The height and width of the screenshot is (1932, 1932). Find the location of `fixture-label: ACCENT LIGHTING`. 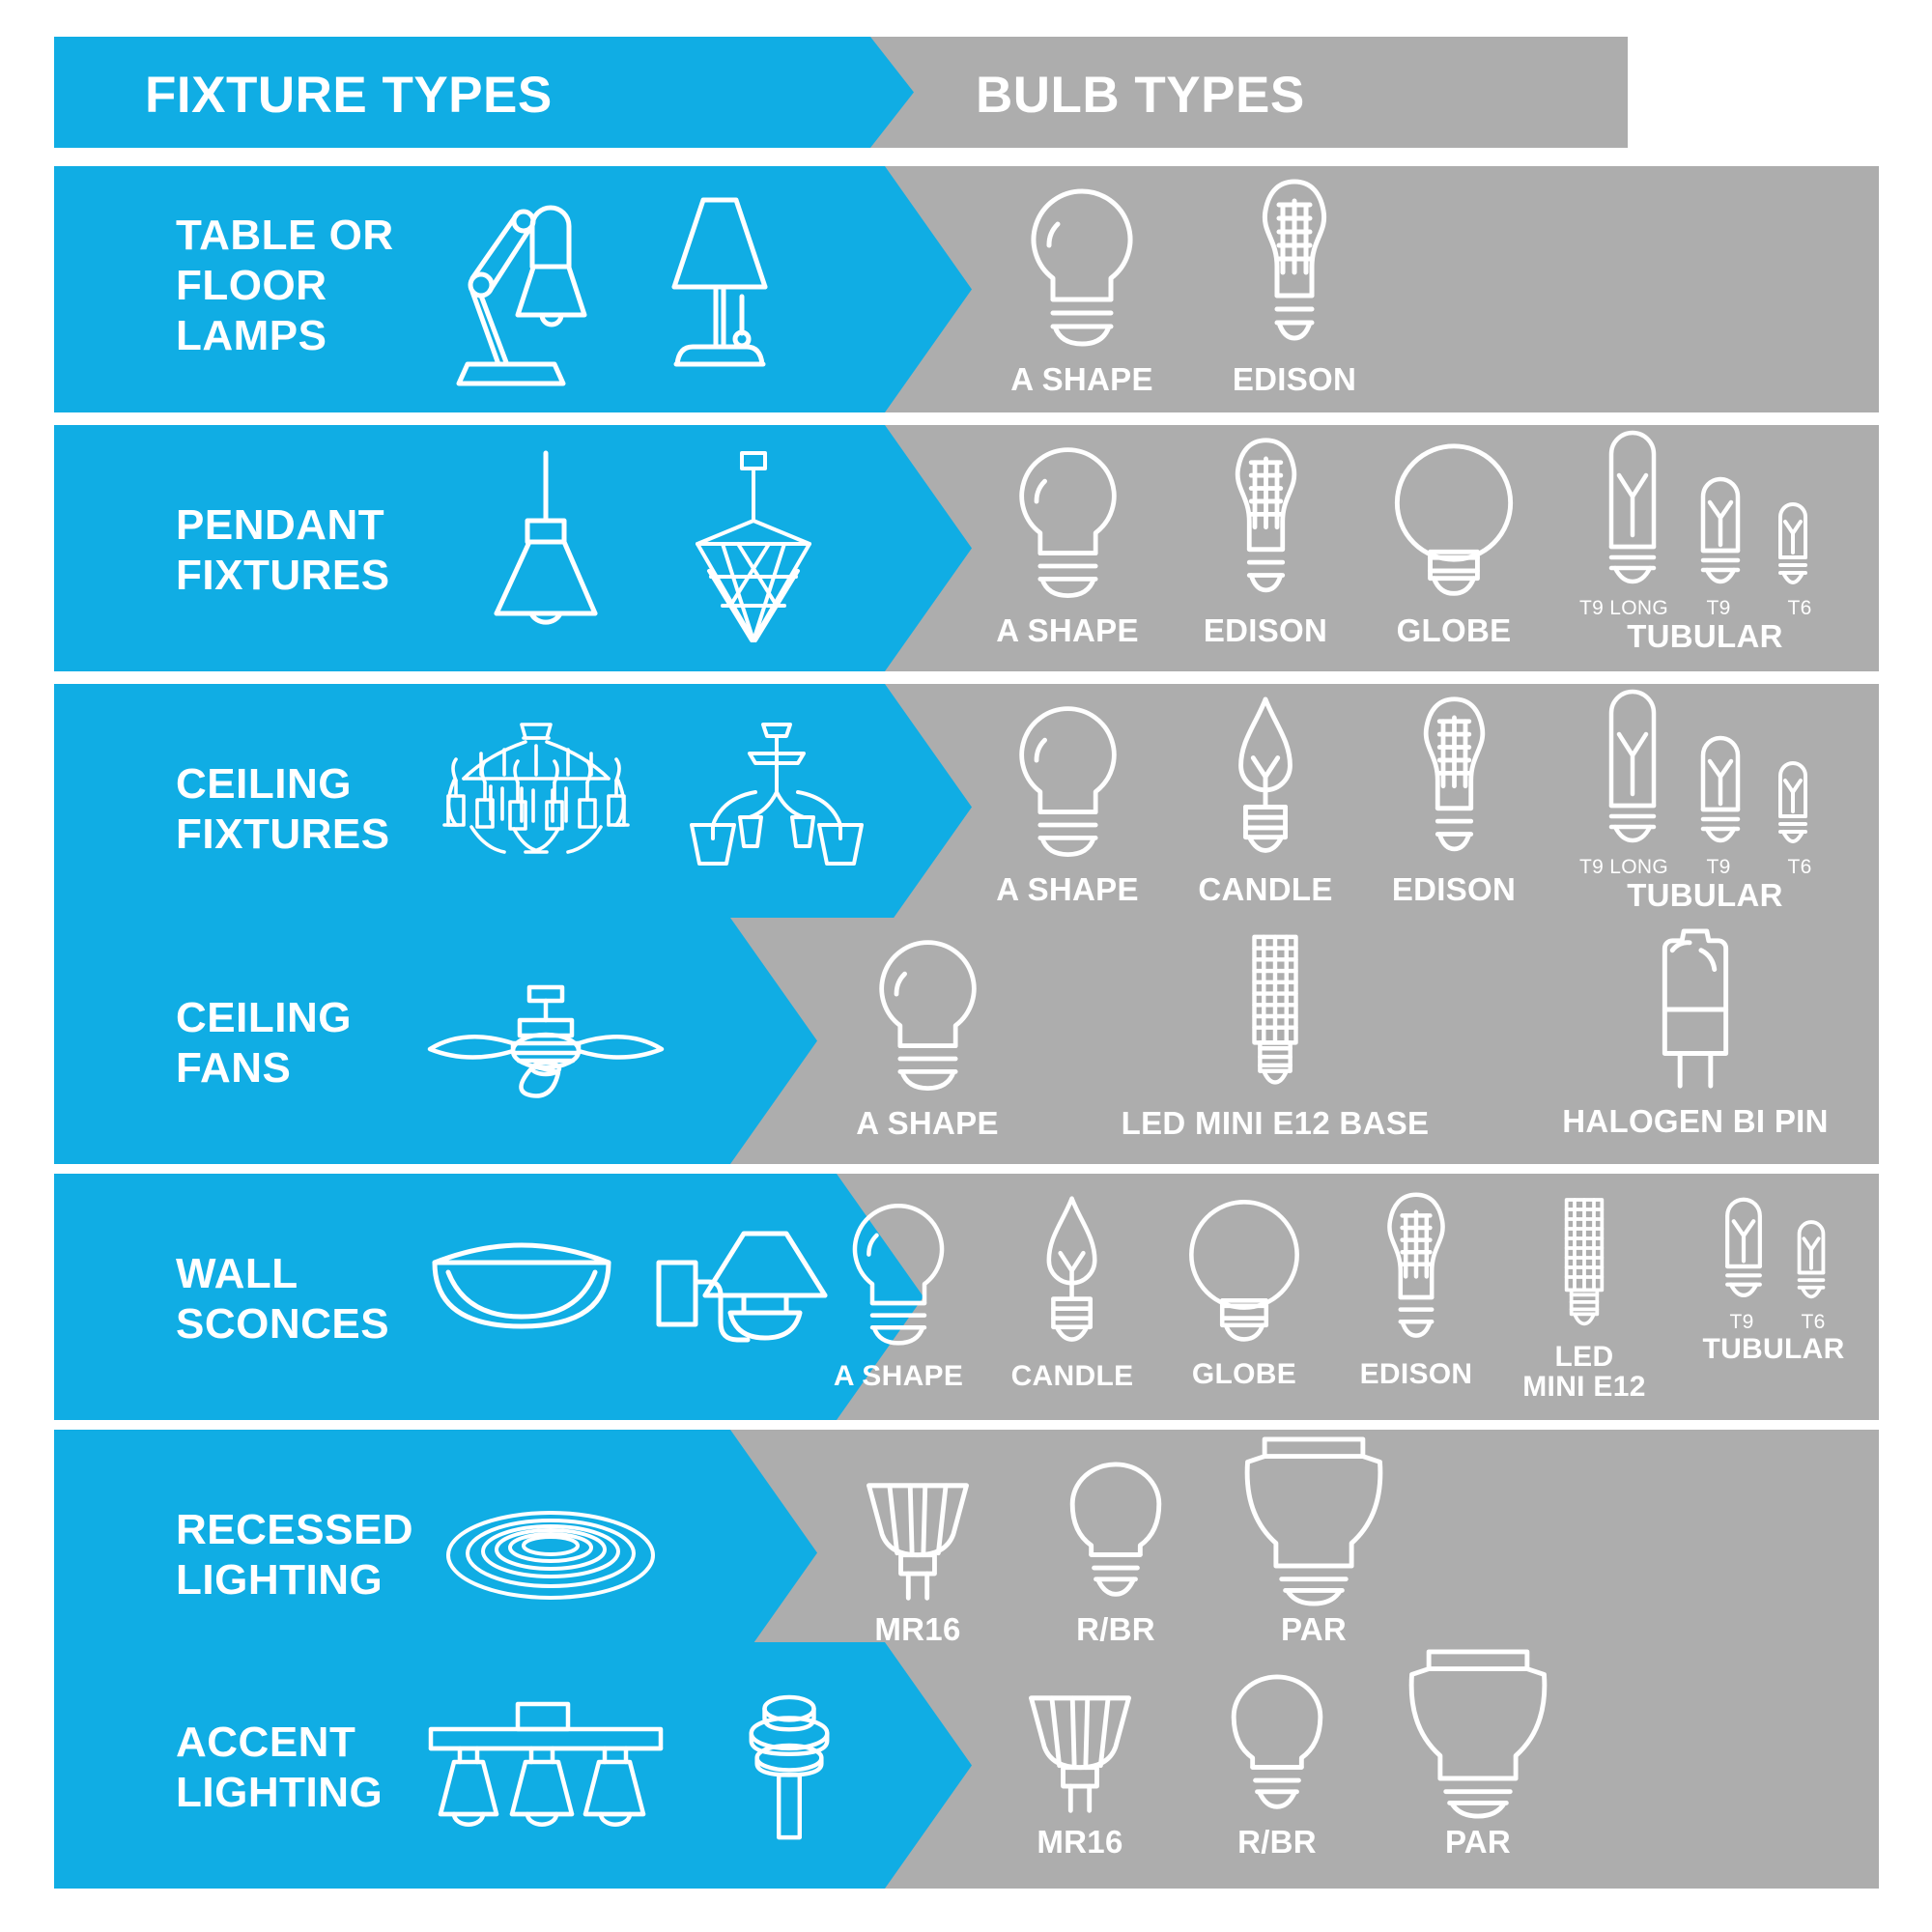

fixture-label: ACCENT LIGHTING is located at coordinates (280, 1767).